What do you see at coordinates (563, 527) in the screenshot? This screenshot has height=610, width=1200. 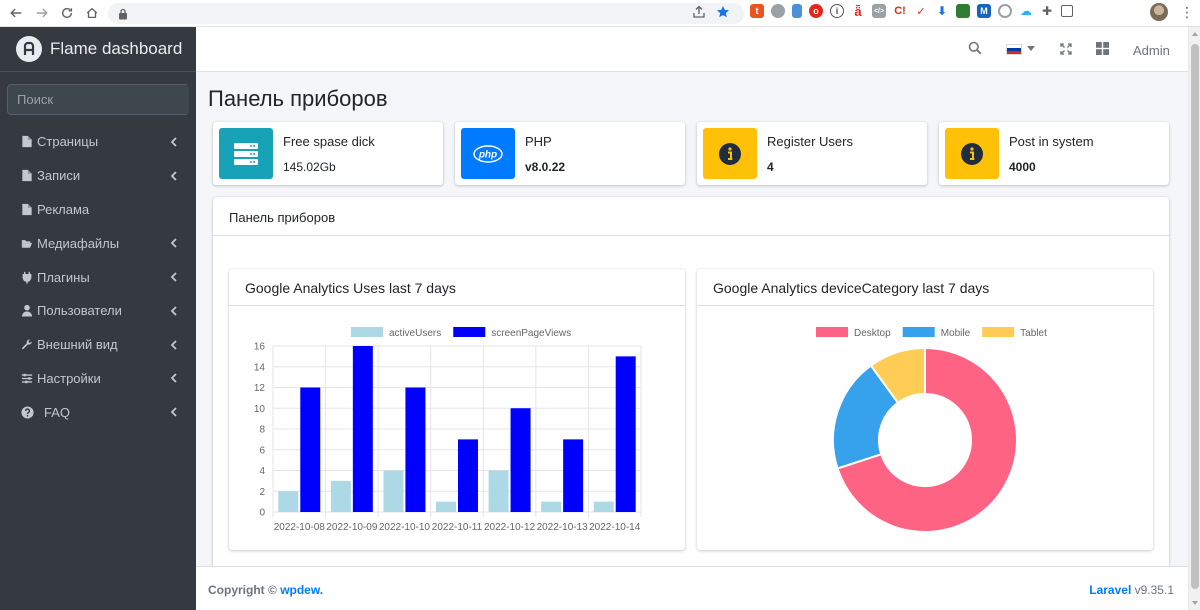 I see `x-tick-label: 2022-10-13` at bounding box center [563, 527].